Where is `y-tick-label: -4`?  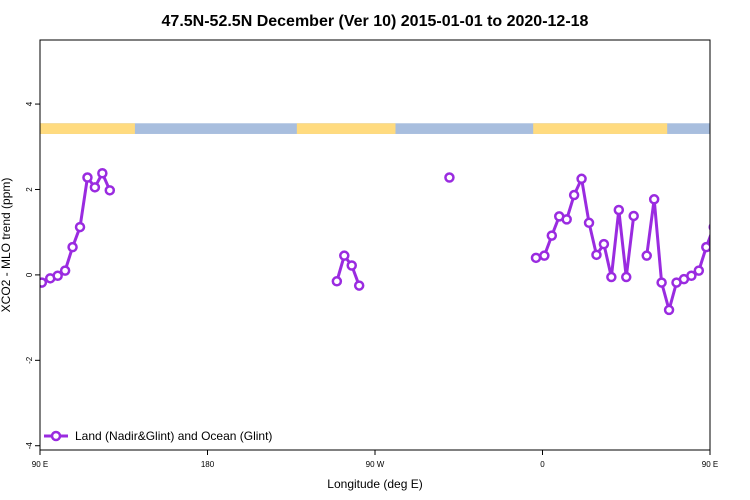
y-tick-label: -4 is located at coordinates (29, 446).